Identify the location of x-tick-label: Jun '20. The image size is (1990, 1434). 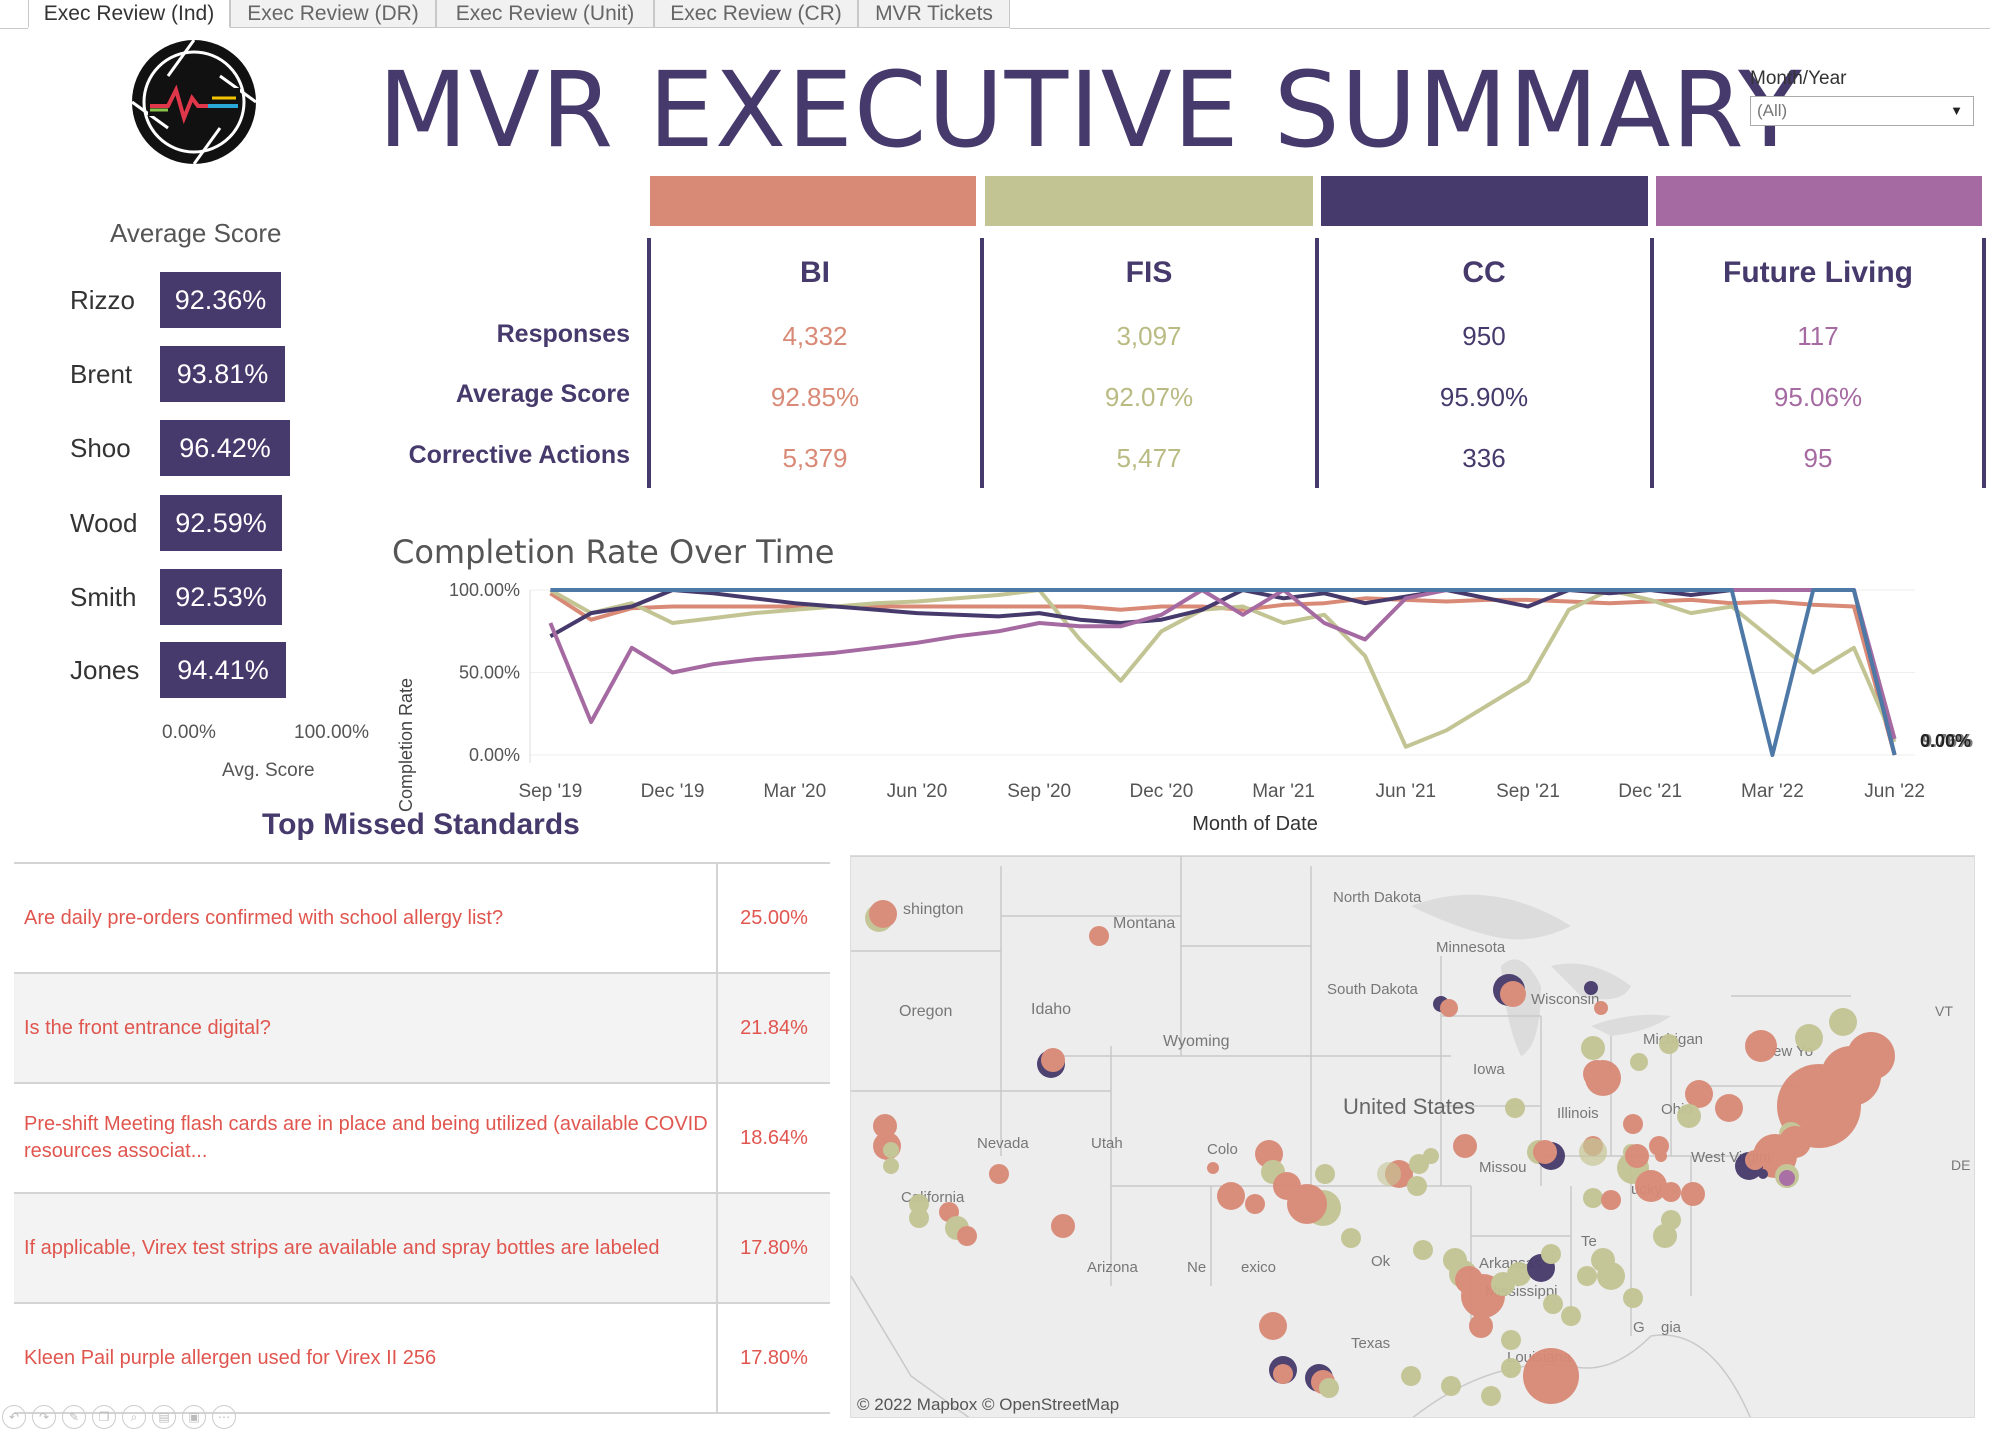
(917, 791).